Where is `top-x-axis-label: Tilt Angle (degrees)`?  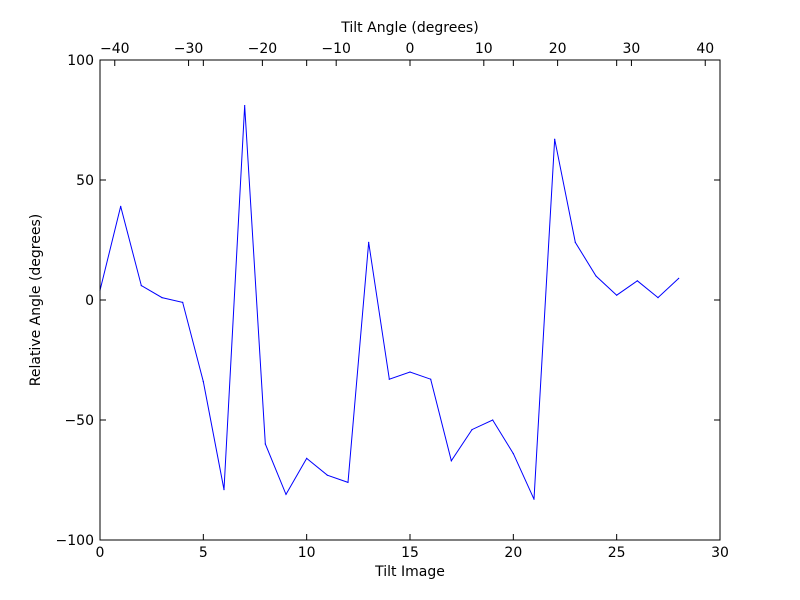 top-x-axis-label: Tilt Angle (degrees) is located at coordinates (409, 28).